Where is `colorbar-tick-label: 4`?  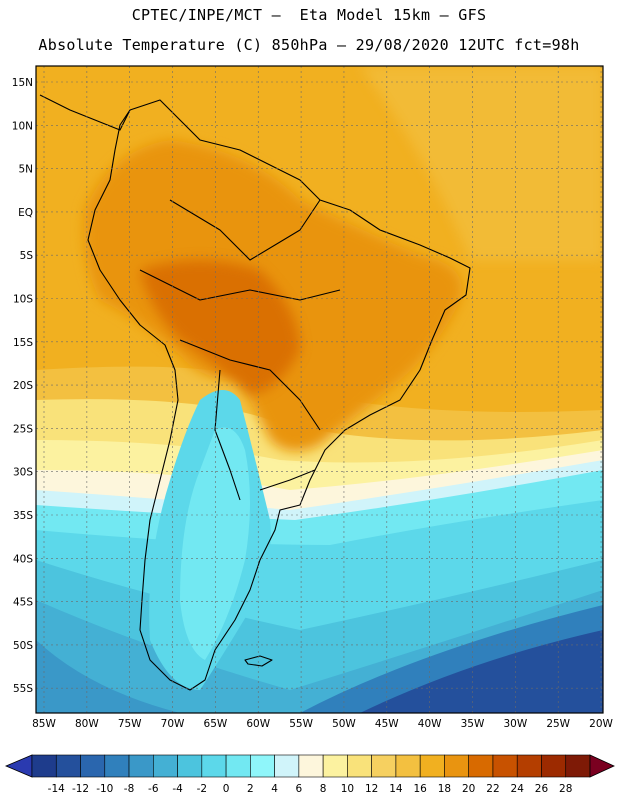 colorbar-tick-label: 4 is located at coordinates (274, 789).